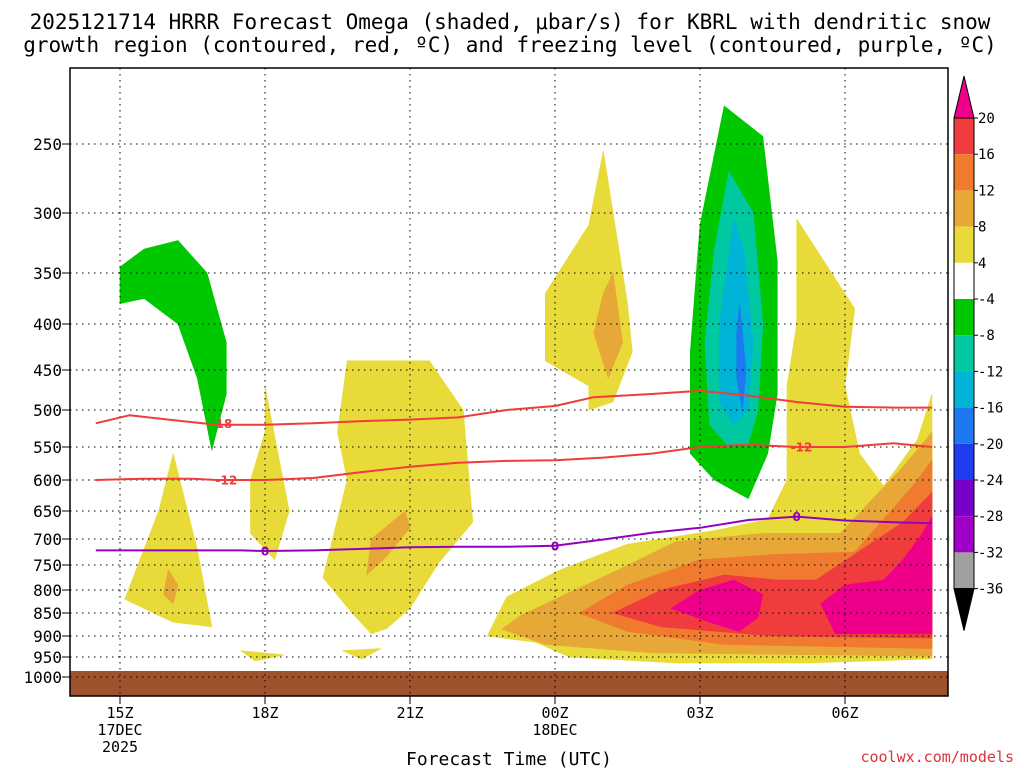  Describe the element at coordinates (990, 409) in the screenshot. I see `colorbar-label-8: -16` at that location.